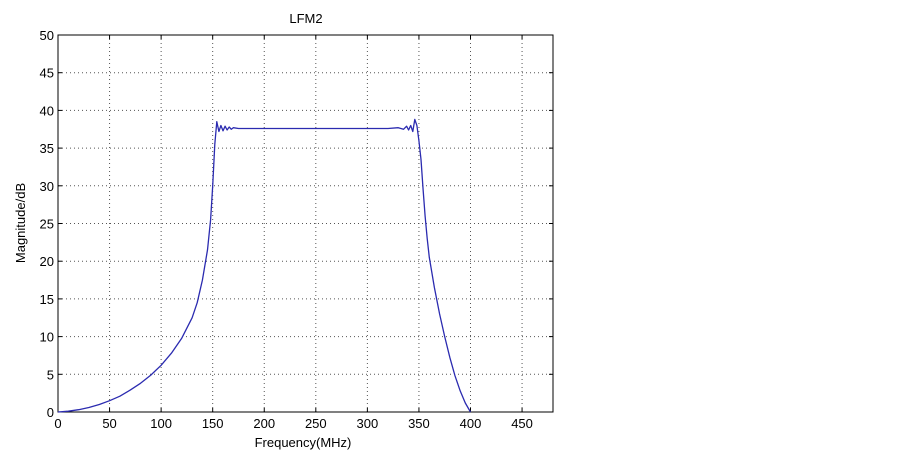  What do you see at coordinates (471, 423) in the screenshot?
I see `x-tick-label: 400` at bounding box center [471, 423].